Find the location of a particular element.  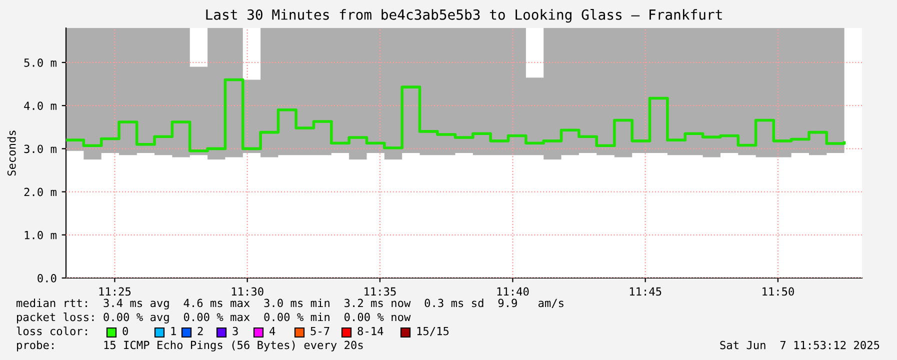

text: 0 is located at coordinates (125, 331).